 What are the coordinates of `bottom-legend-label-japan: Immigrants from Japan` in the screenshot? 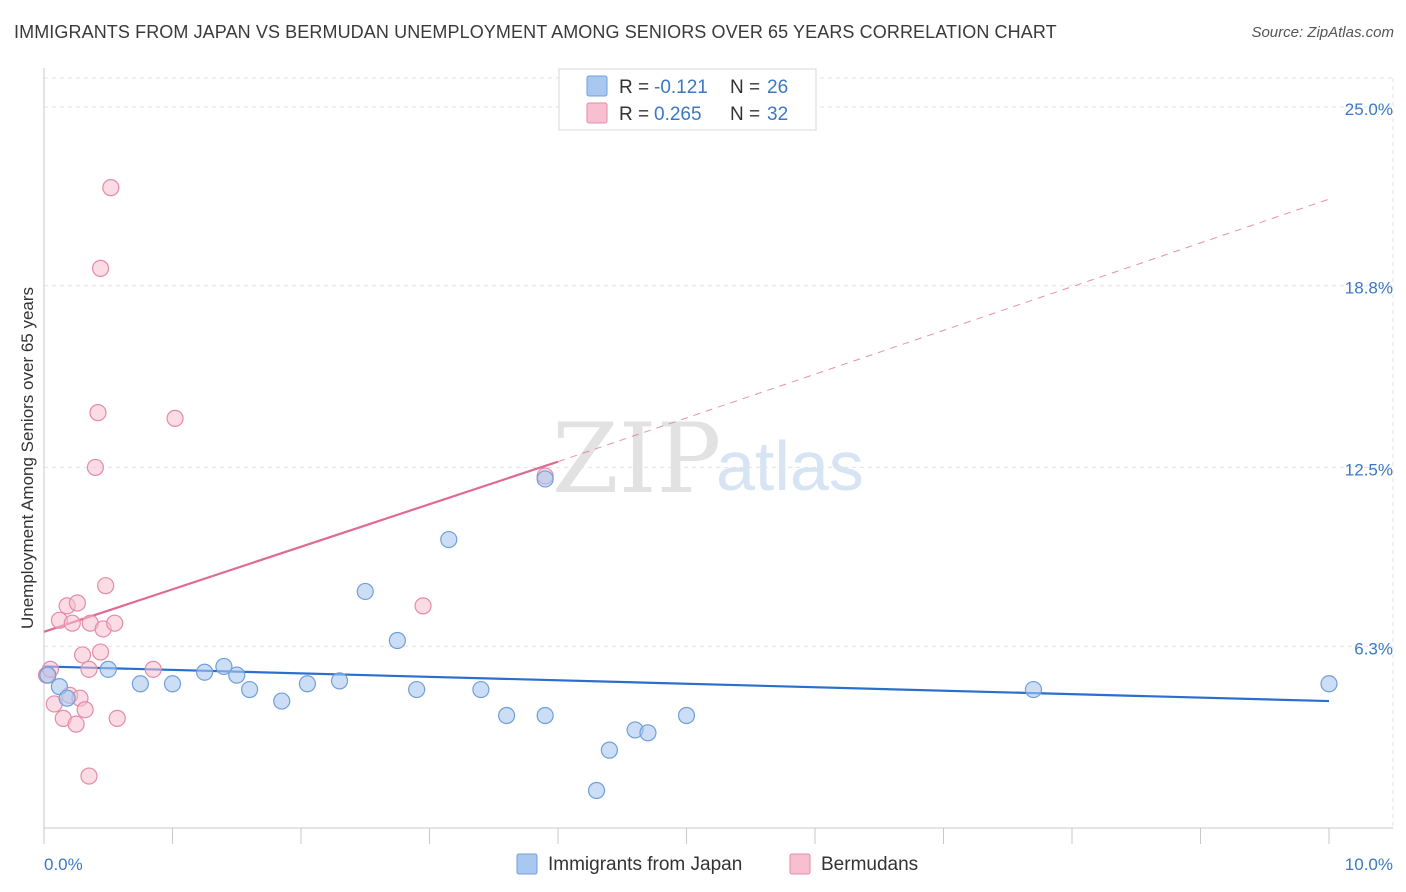 It's located at (645, 864).